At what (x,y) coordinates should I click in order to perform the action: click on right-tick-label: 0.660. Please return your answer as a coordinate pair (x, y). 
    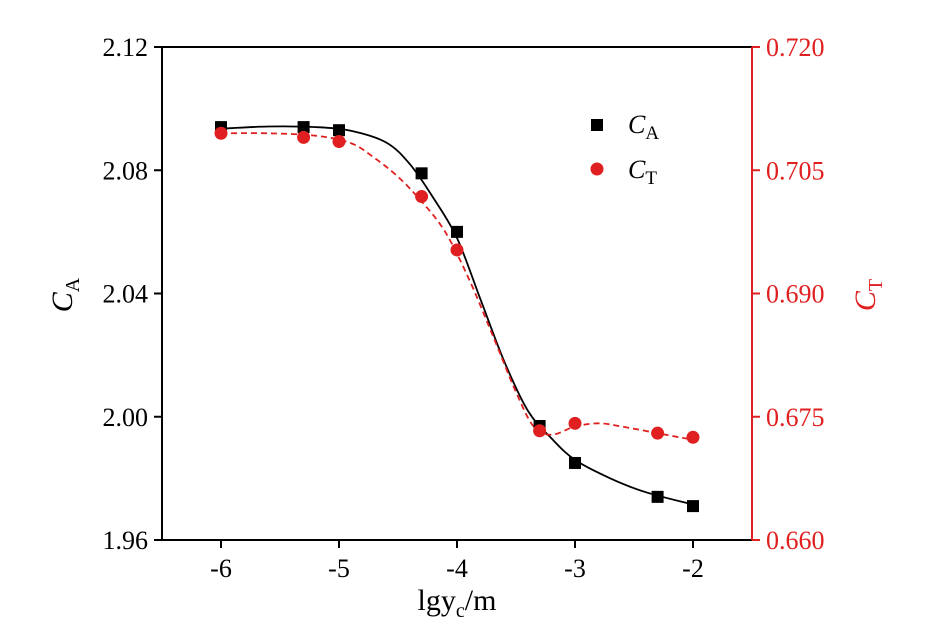
    Looking at the image, I should click on (795, 540).